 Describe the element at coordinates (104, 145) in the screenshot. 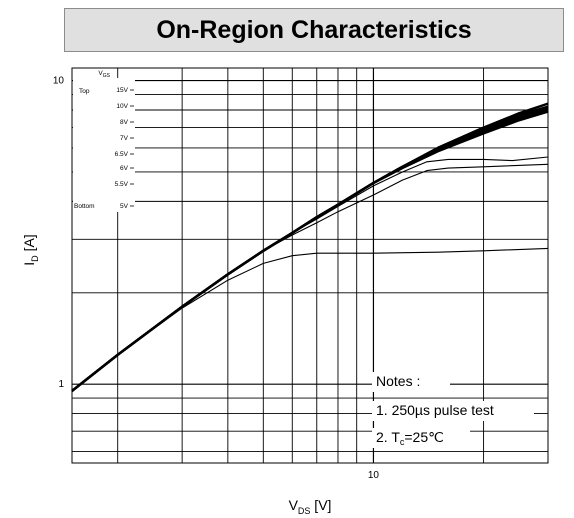

I see `legend-background` at that location.